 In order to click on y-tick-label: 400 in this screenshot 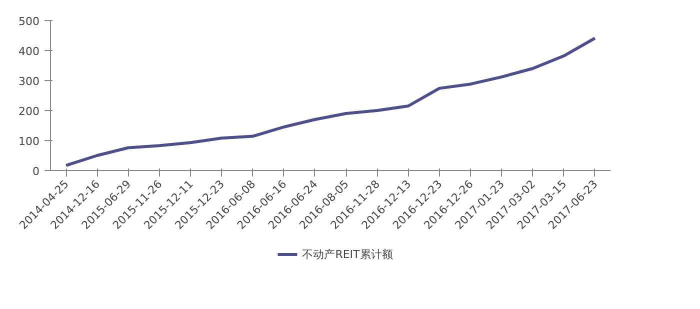, I will do `click(29, 51)`.